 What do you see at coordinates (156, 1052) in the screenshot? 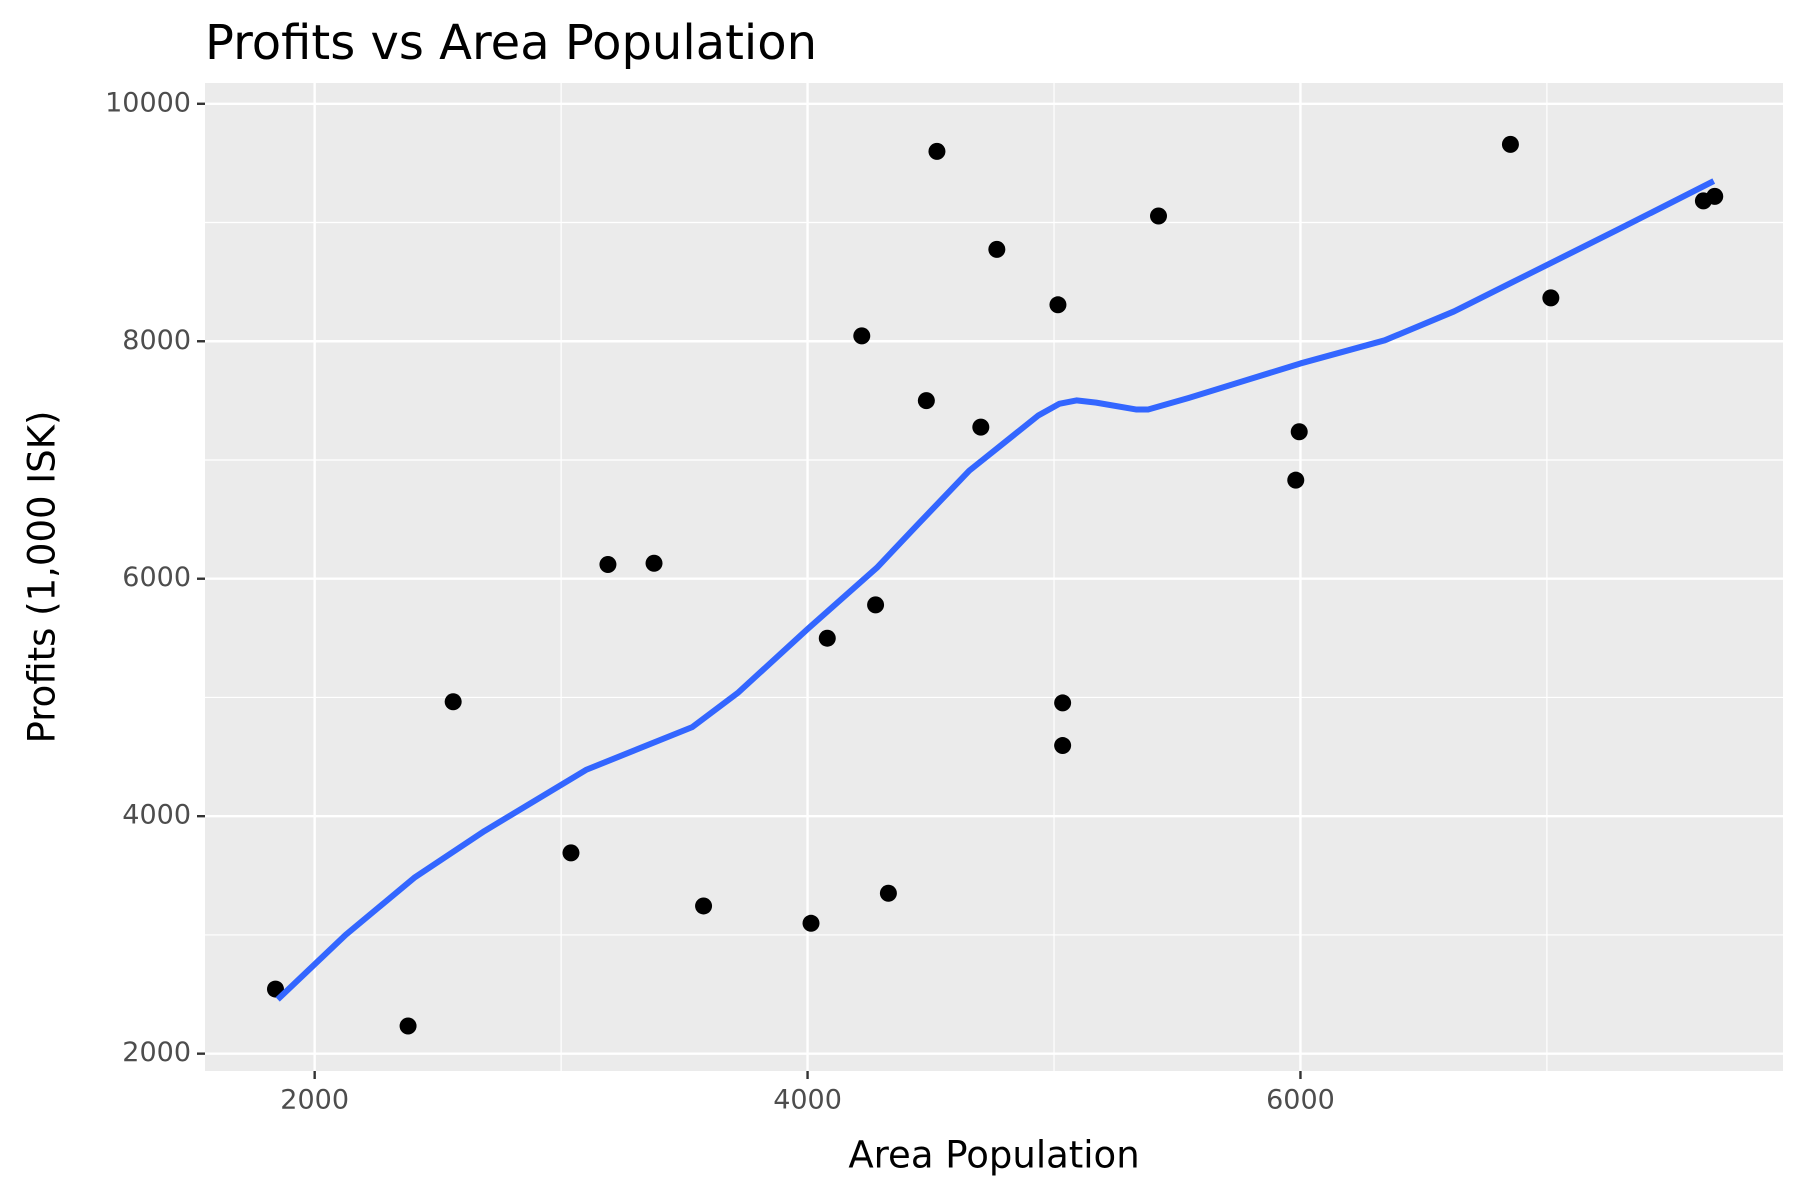
I see `y-tick-label: 2000` at bounding box center [156, 1052].